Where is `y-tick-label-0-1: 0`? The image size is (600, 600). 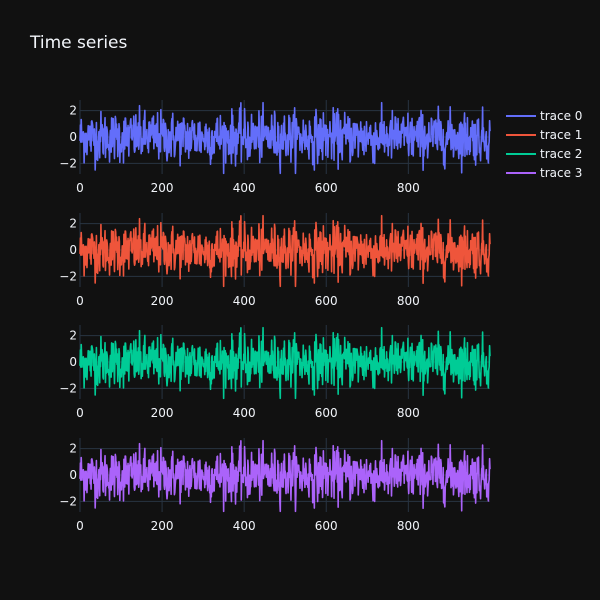 y-tick-label-0-1: 0 is located at coordinates (73, 137).